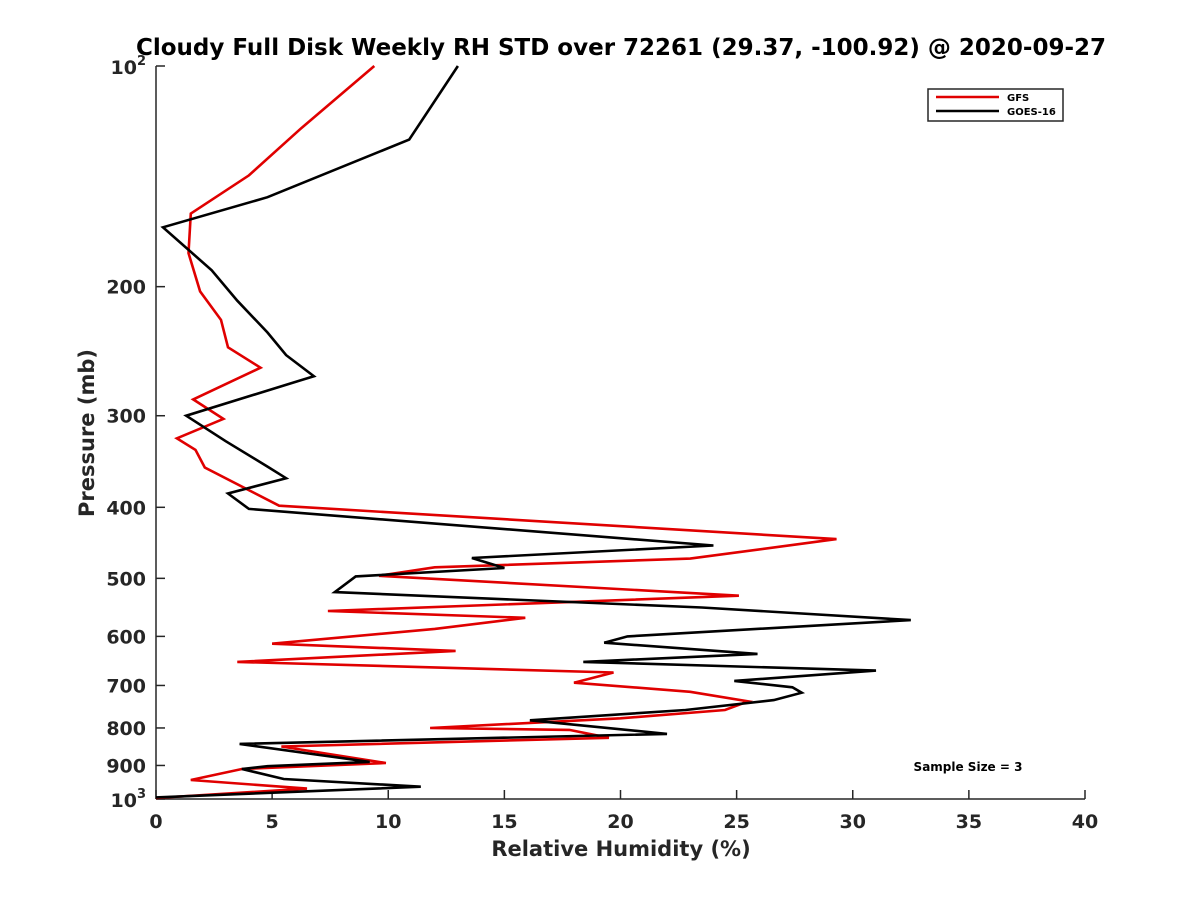 The height and width of the screenshot is (900, 1200). I want to click on y-tick-label: 400, so click(126, 508).